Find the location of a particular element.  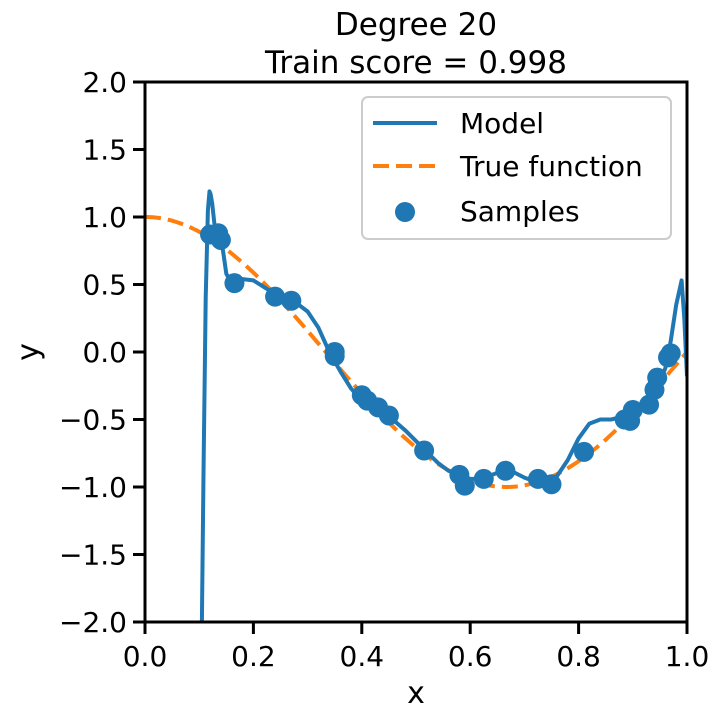

y-tick-label: 1.0 is located at coordinates (104, 217).